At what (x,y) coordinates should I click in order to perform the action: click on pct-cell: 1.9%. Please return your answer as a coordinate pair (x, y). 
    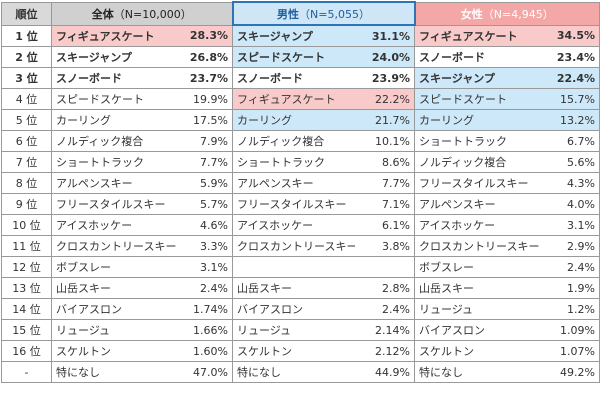
    Looking at the image, I should click on (570, 288).